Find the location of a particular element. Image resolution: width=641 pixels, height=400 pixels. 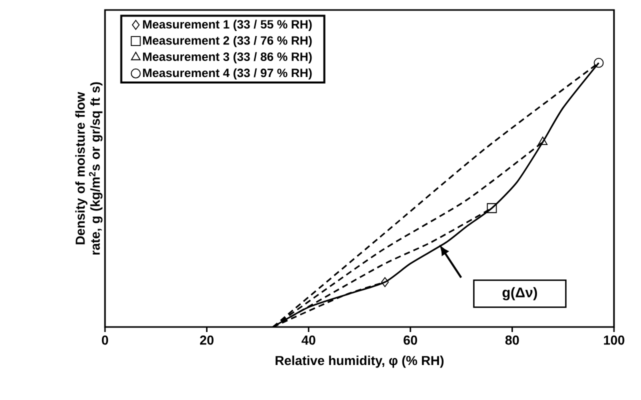

legend-label: Measurement 4 (33 / 97 % RH) is located at coordinates (227, 74).